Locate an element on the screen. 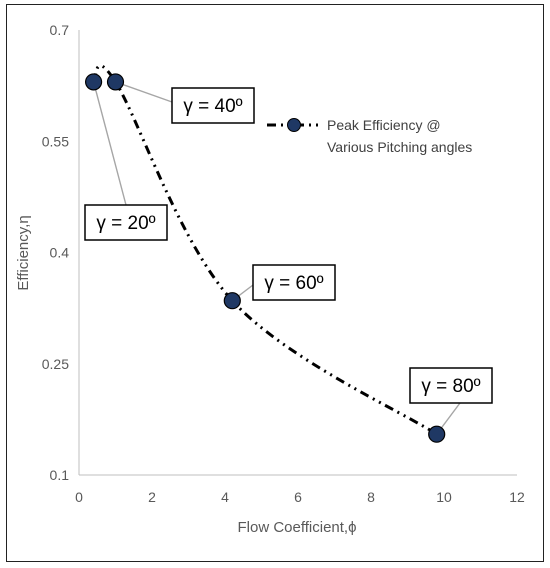 The width and height of the screenshot is (550, 568). legend-label-line-1: Peak Efficiency @ is located at coordinates (384, 125).